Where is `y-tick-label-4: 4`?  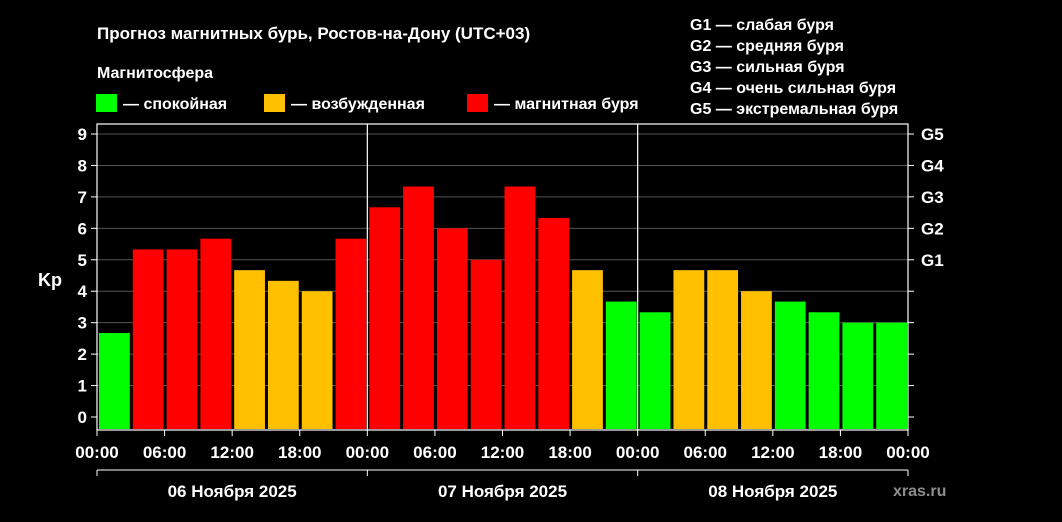
y-tick-label-4: 4 is located at coordinates (83, 291).